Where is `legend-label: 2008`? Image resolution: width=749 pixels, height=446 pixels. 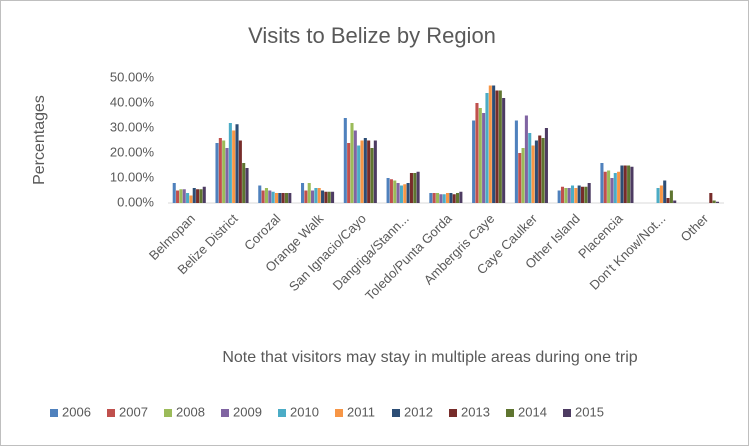 legend-label: 2008 is located at coordinates (190, 411).